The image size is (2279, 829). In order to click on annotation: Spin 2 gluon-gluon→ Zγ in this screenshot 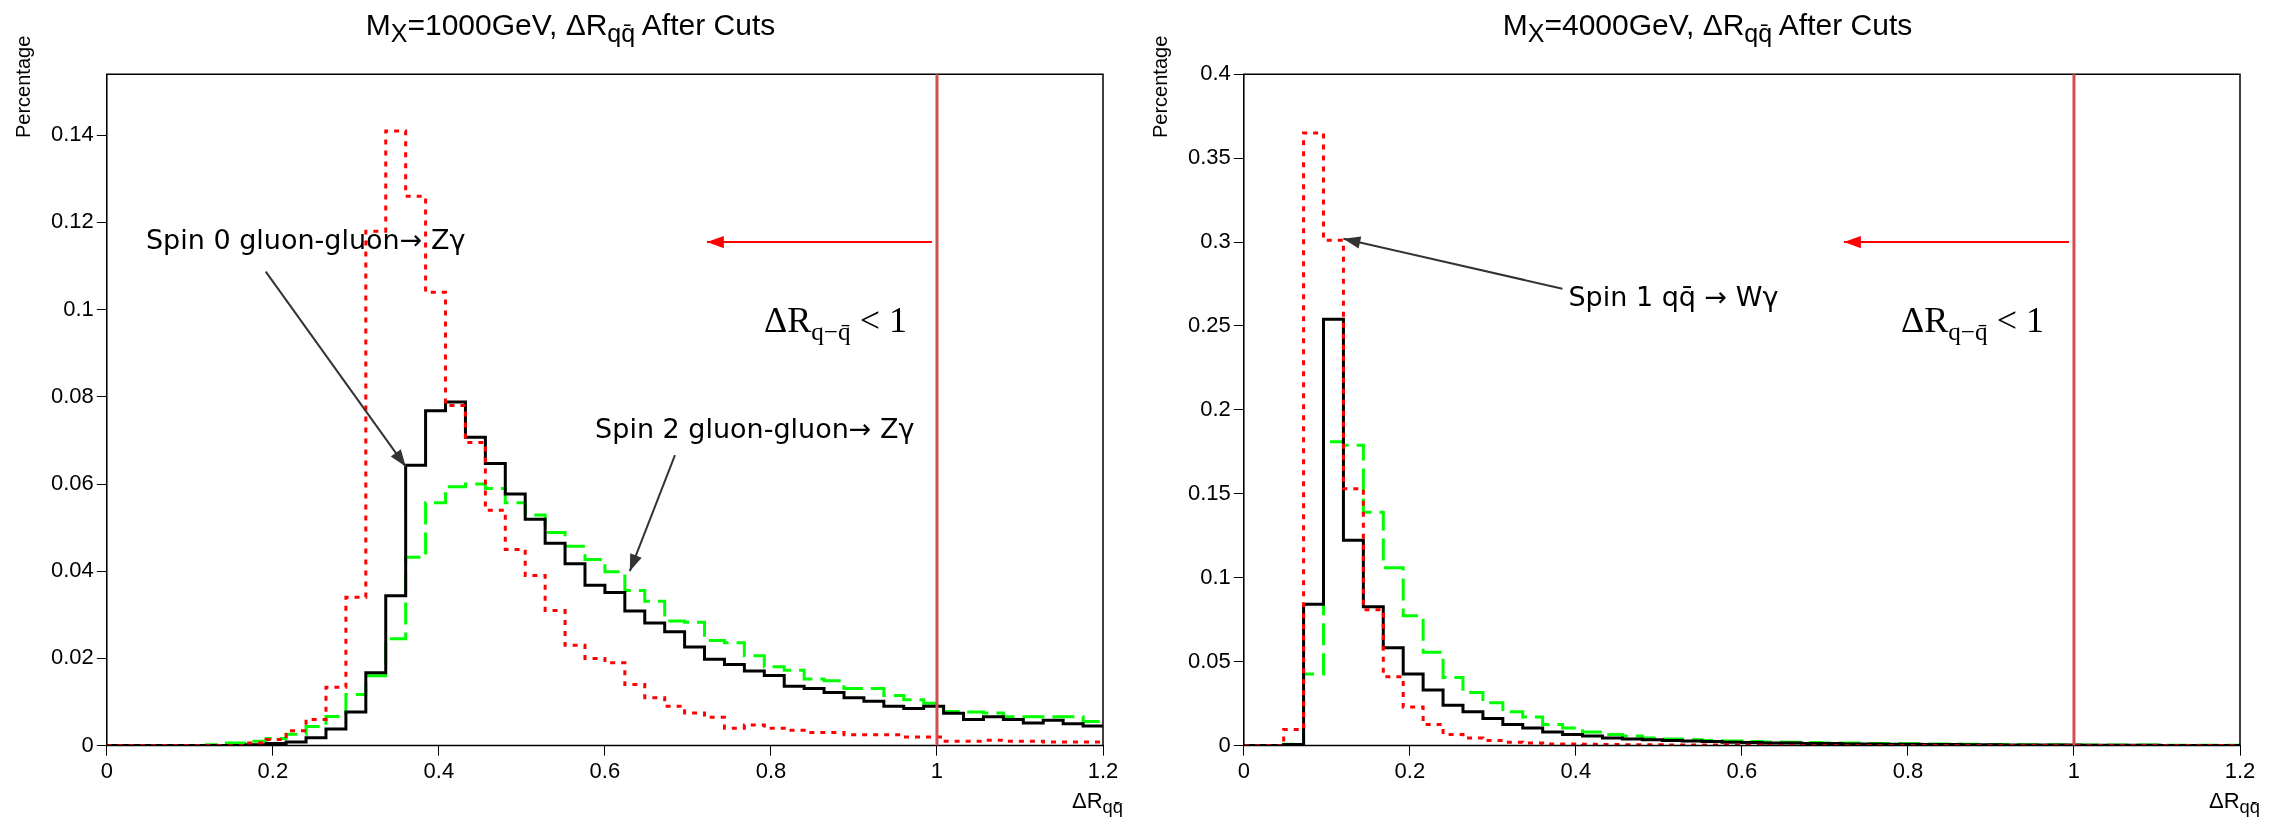, I will do `click(755, 429)`.